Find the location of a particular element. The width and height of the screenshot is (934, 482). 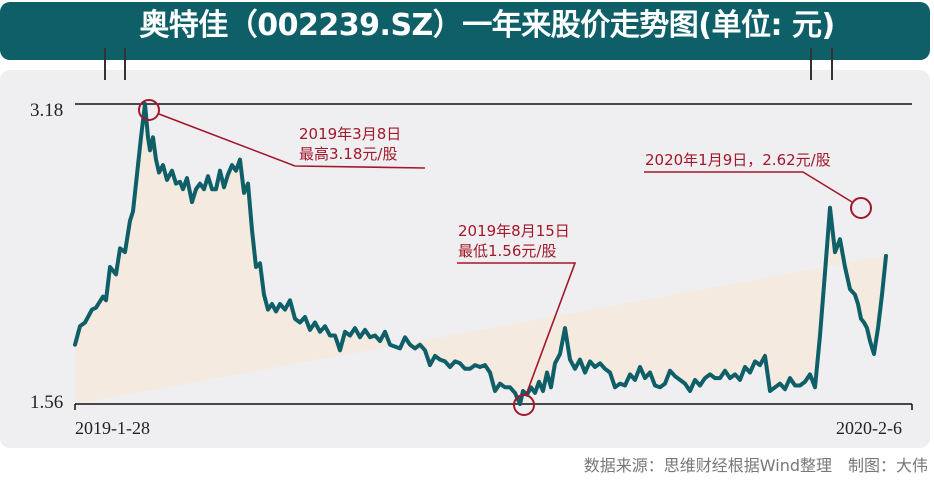

high-annotation: 2019年3月8日 最高3.18元/股 is located at coordinates (350, 144).